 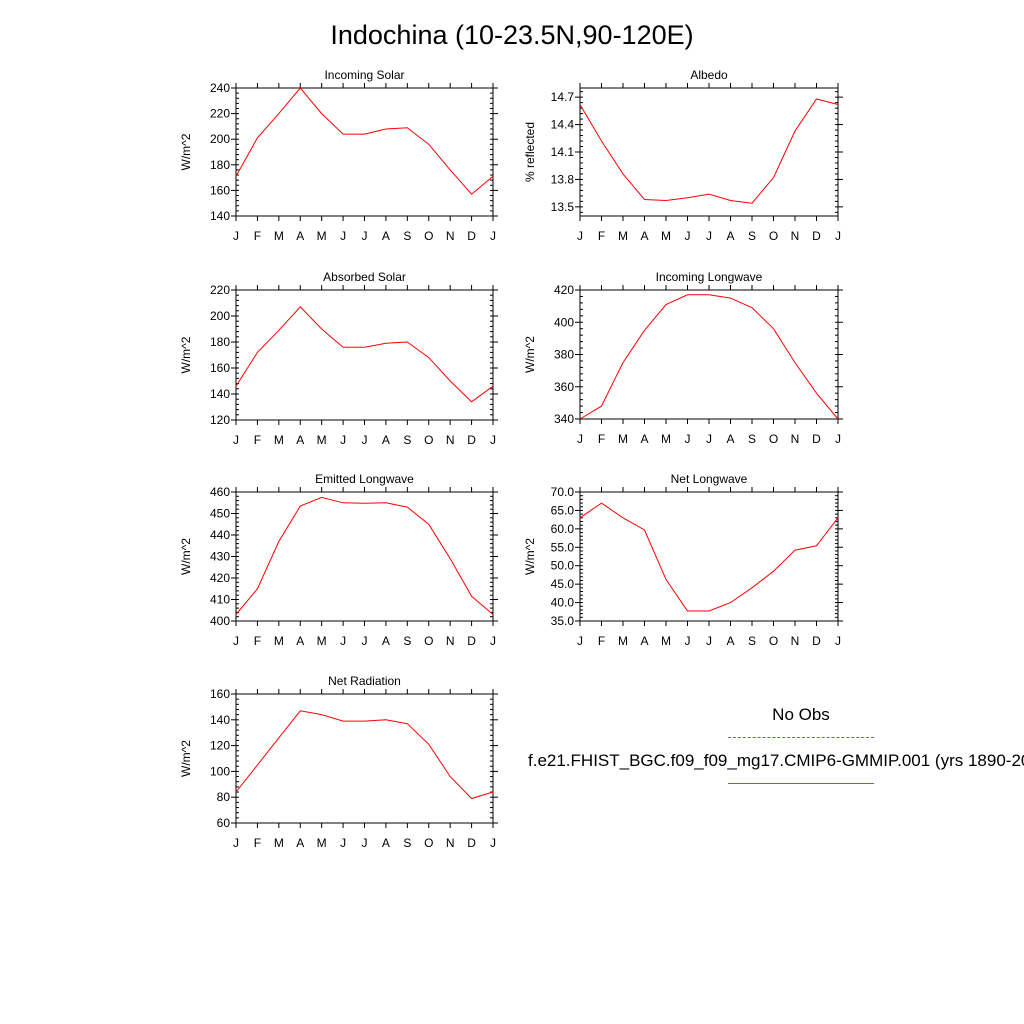 What do you see at coordinates (563, 566) in the screenshot?
I see `y-tick-label: 50.0` at bounding box center [563, 566].